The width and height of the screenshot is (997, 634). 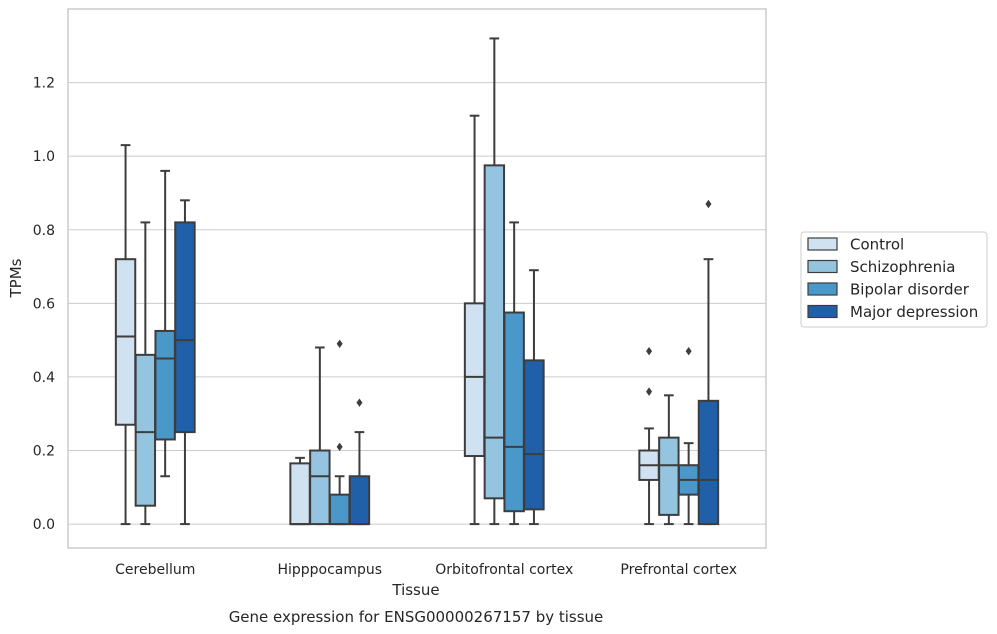 What do you see at coordinates (44, 525) in the screenshot?
I see `y-tick-label: 0.0` at bounding box center [44, 525].